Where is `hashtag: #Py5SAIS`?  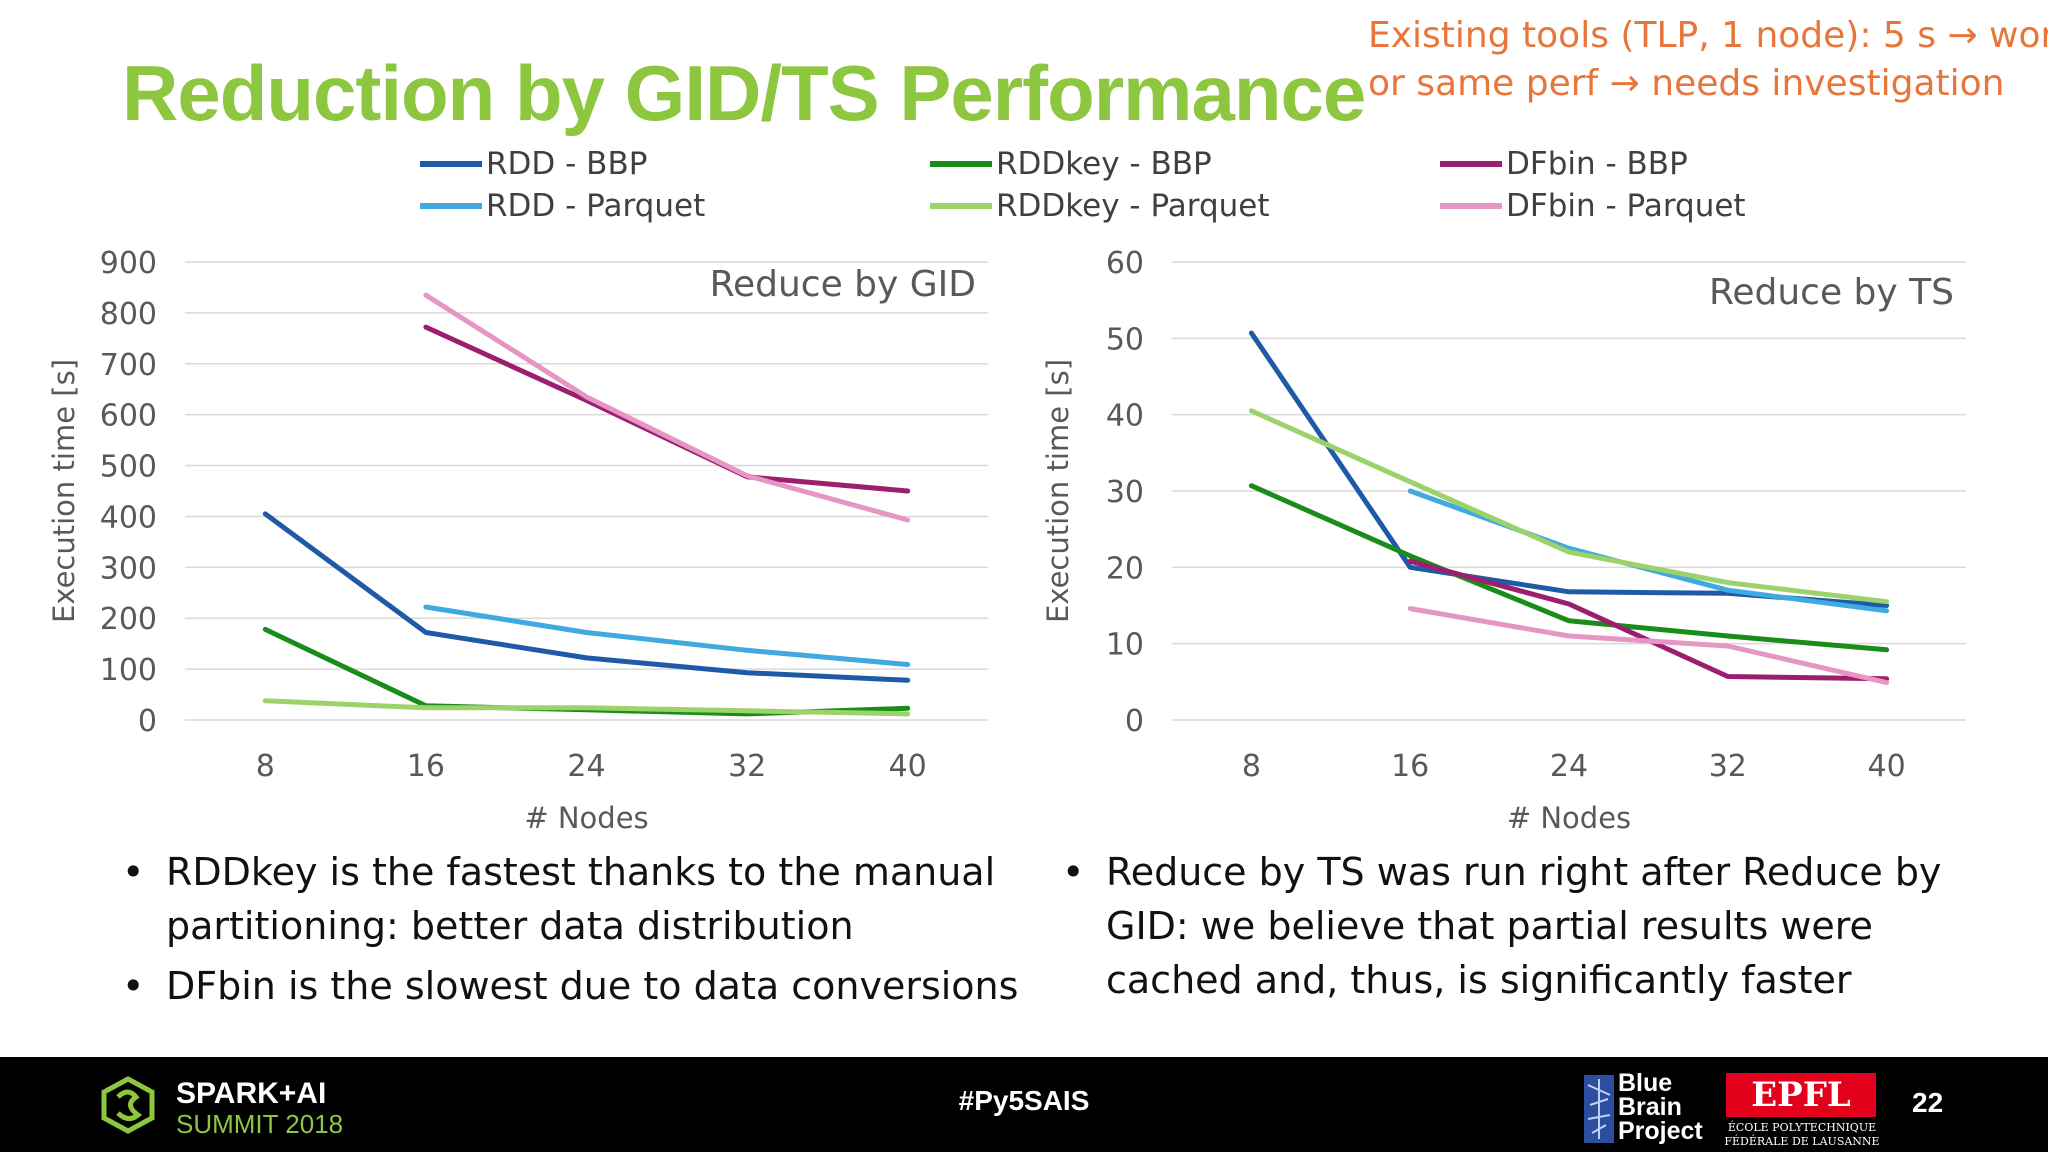
hashtag: #Py5SAIS is located at coordinates (1024, 1100).